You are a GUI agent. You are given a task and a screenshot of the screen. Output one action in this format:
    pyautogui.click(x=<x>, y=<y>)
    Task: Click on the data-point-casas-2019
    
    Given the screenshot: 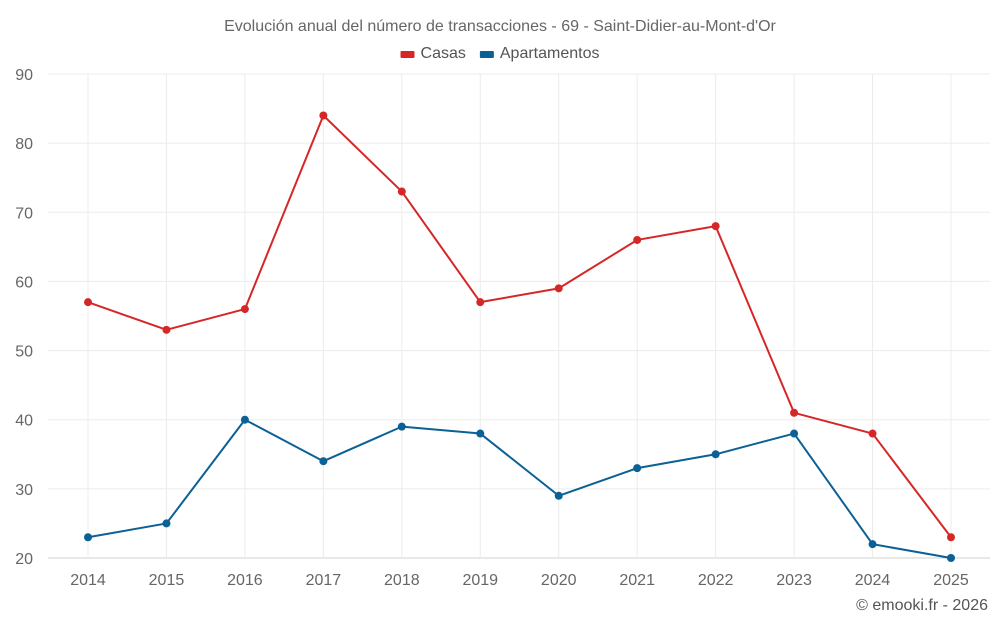 What is the action you would take?
    pyautogui.click(x=480, y=302)
    